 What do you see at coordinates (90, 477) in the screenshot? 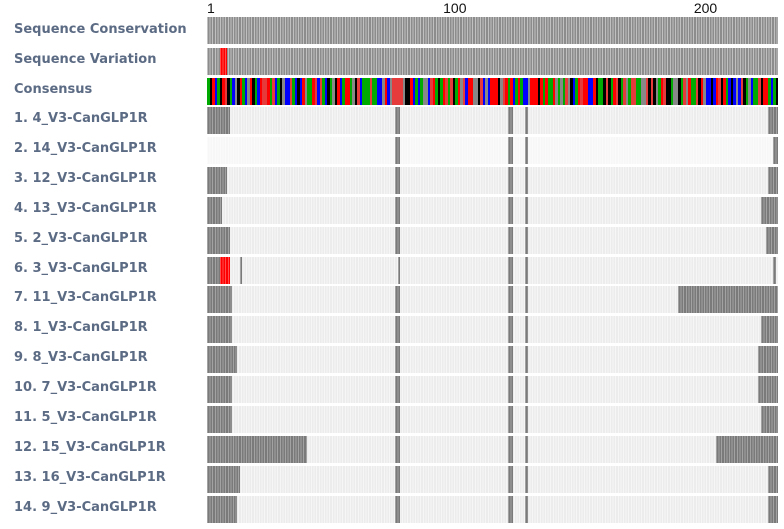
I see `sequence-label: 13. 16_V3-CanGLP1R` at bounding box center [90, 477].